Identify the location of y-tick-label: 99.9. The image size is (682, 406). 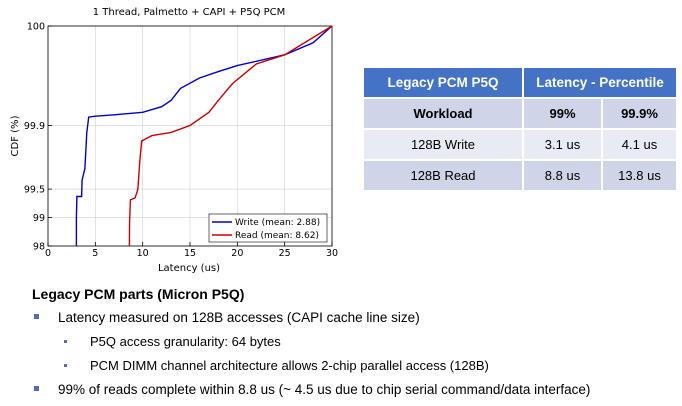
(34, 126).